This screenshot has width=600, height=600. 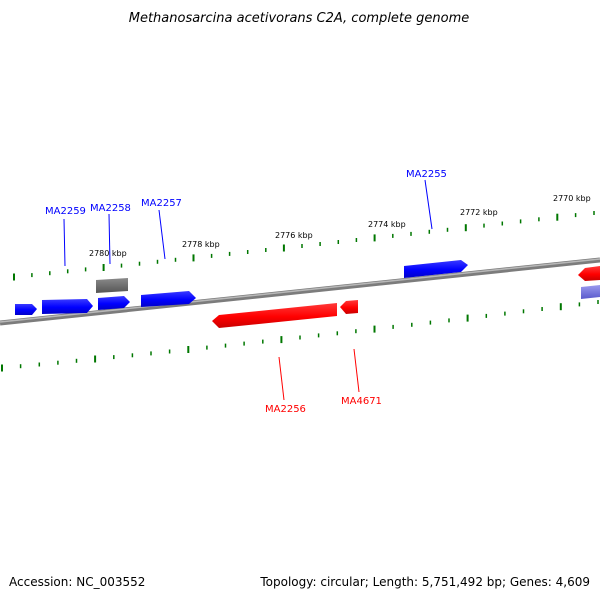 What do you see at coordinates (426, 174) in the screenshot?
I see `gene-label-MA2255: MA2255` at bounding box center [426, 174].